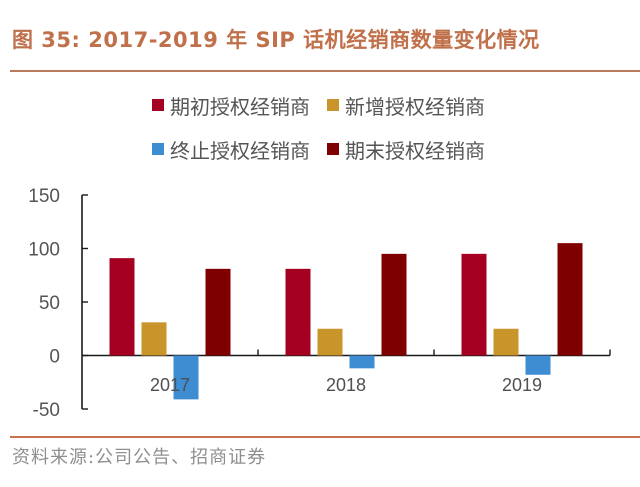  What do you see at coordinates (44, 250) in the screenshot?
I see `y-tick-label-1: 100` at bounding box center [44, 250].